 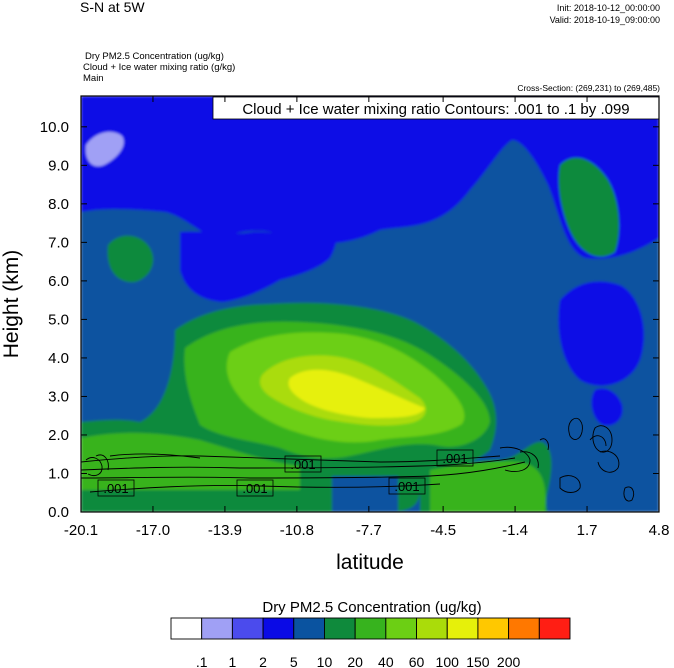 I want to click on cross-section-label: Cross-Section: (269,231) to (269,485), so click(x=588, y=88).